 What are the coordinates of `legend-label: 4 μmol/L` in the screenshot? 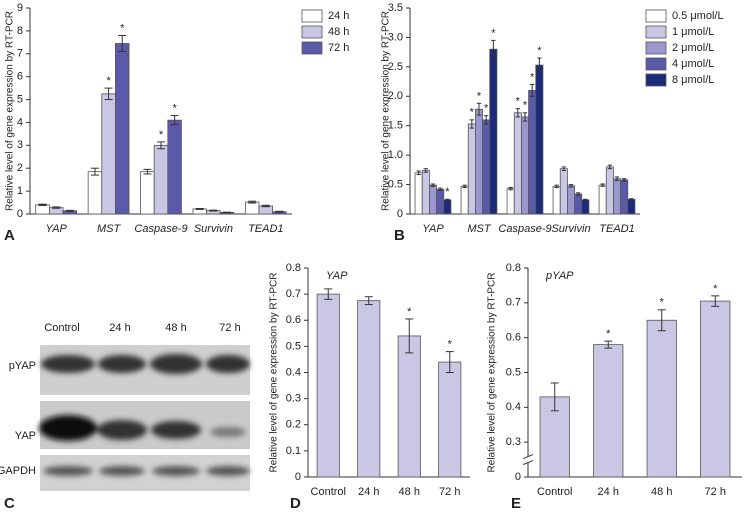 It's located at (693, 64).